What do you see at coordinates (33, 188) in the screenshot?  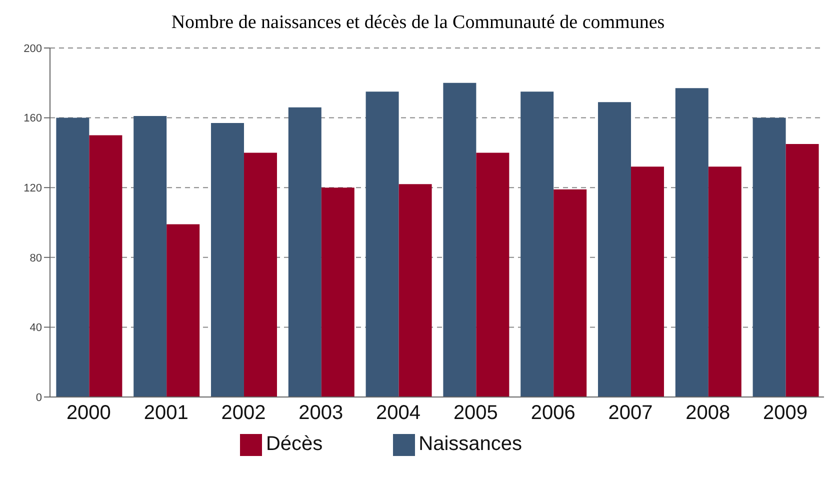 I see `y-tick-label: 120` at bounding box center [33, 188].